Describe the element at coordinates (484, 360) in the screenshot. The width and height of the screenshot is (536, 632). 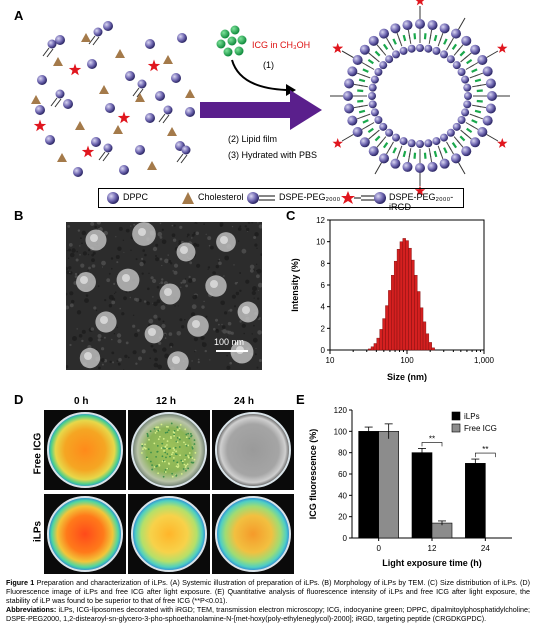
I see `x-tick-label: 1,000` at that location.